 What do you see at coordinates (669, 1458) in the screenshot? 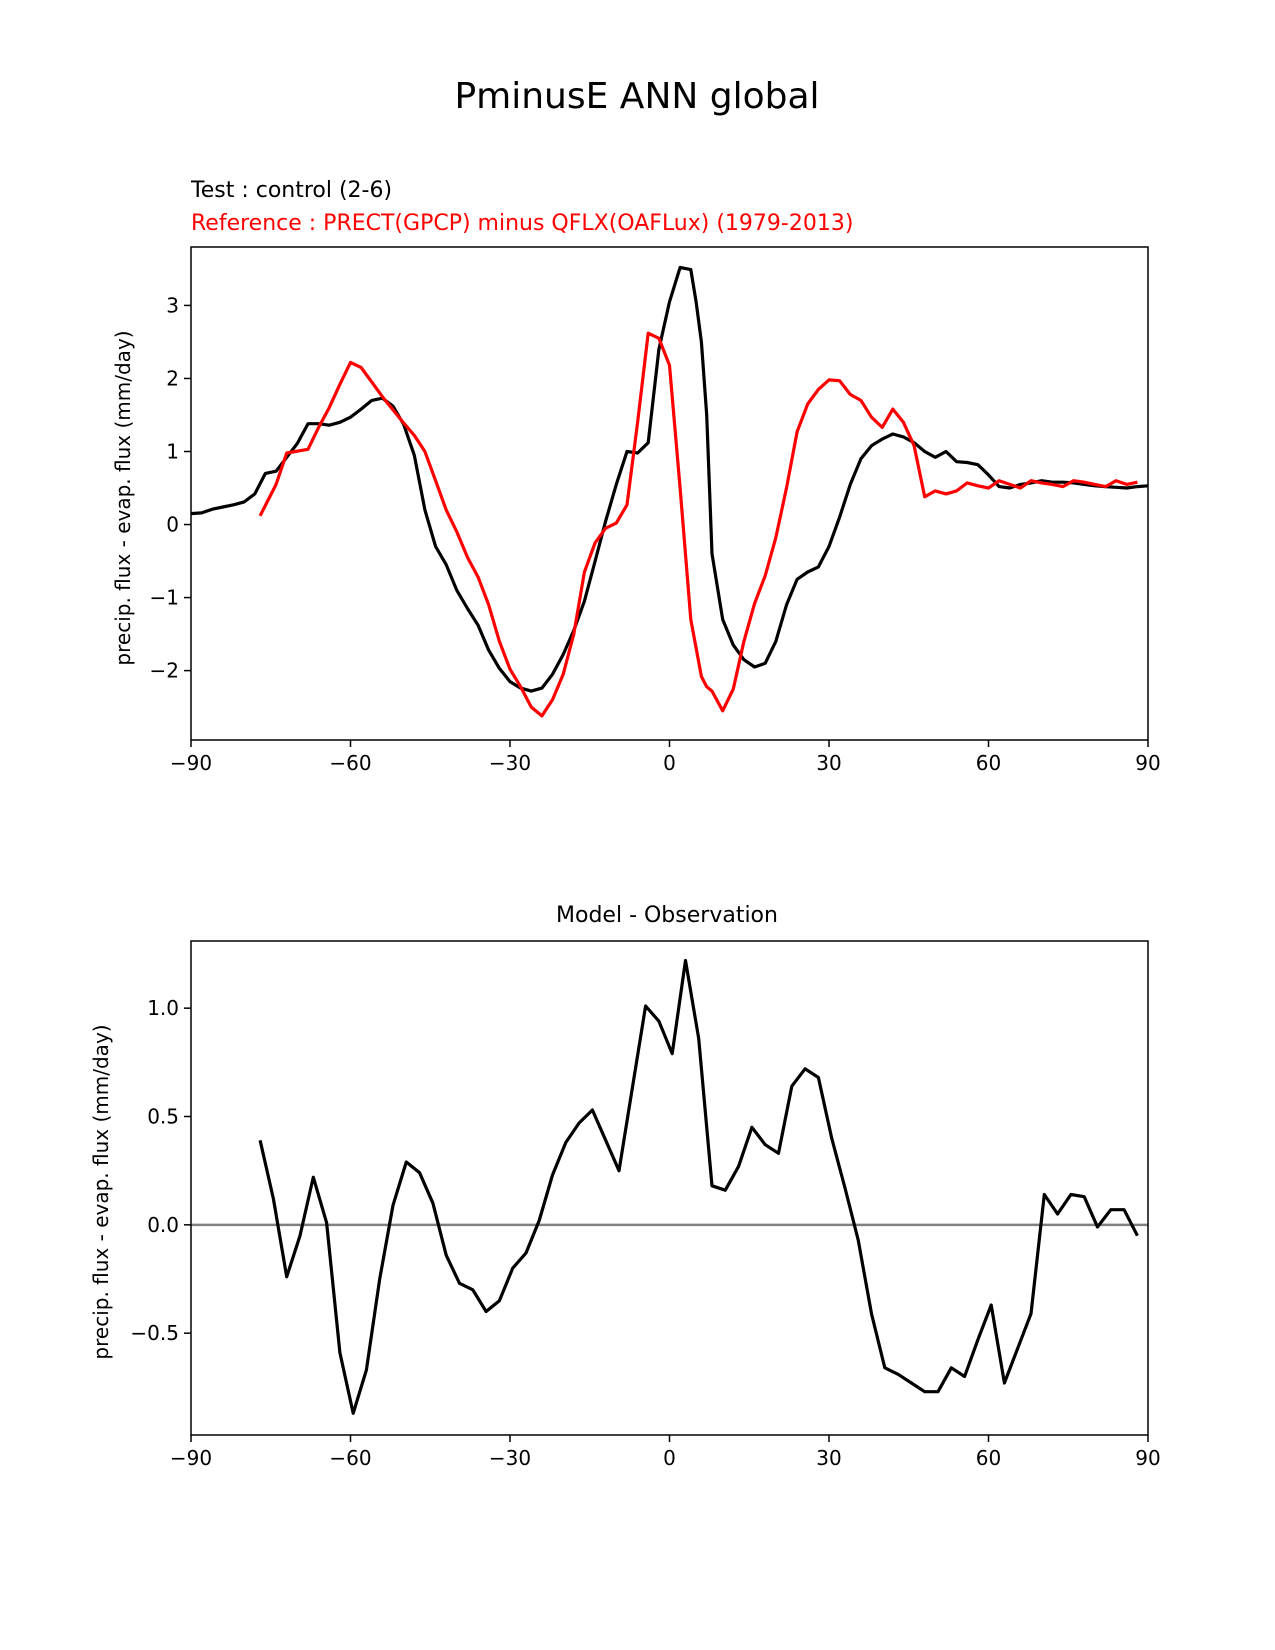
I see `bottom-xtick-label: 0` at bounding box center [669, 1458].